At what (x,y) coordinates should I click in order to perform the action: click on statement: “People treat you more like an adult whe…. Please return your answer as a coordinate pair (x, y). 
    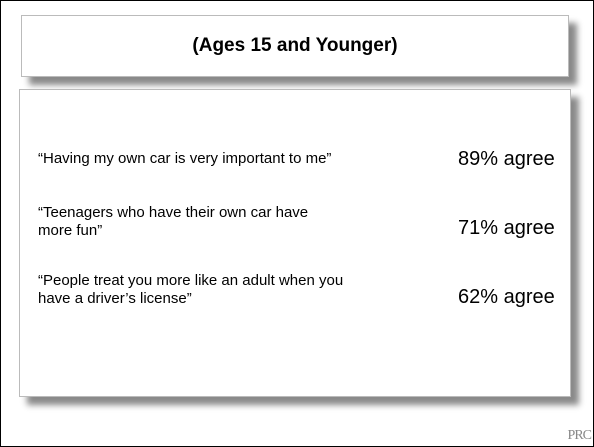
    Looking at the image, I should click on (191, 289).